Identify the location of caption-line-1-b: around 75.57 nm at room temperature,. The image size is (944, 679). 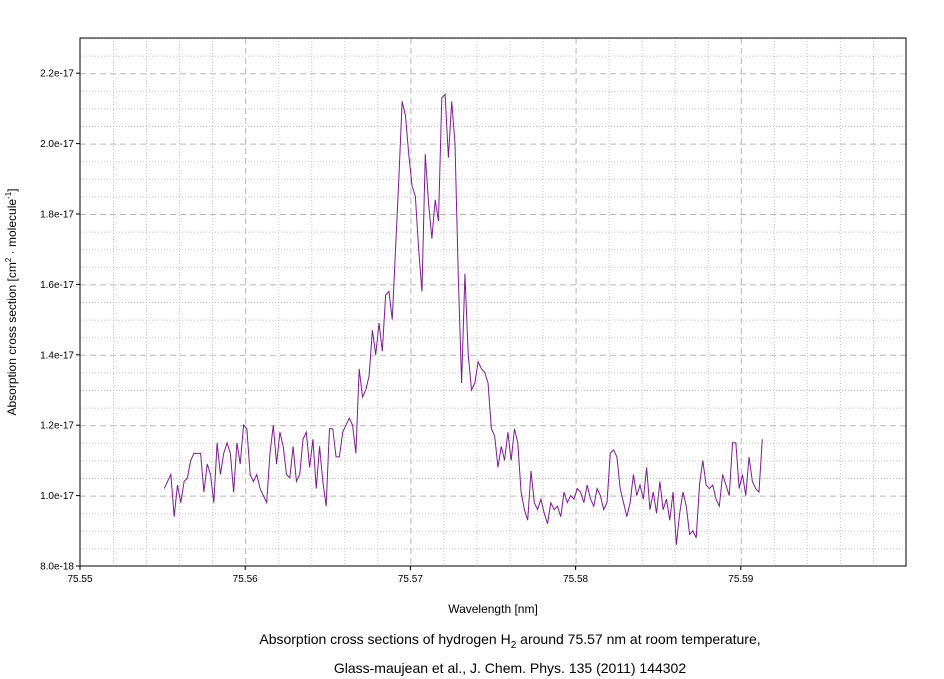
(638, 639).